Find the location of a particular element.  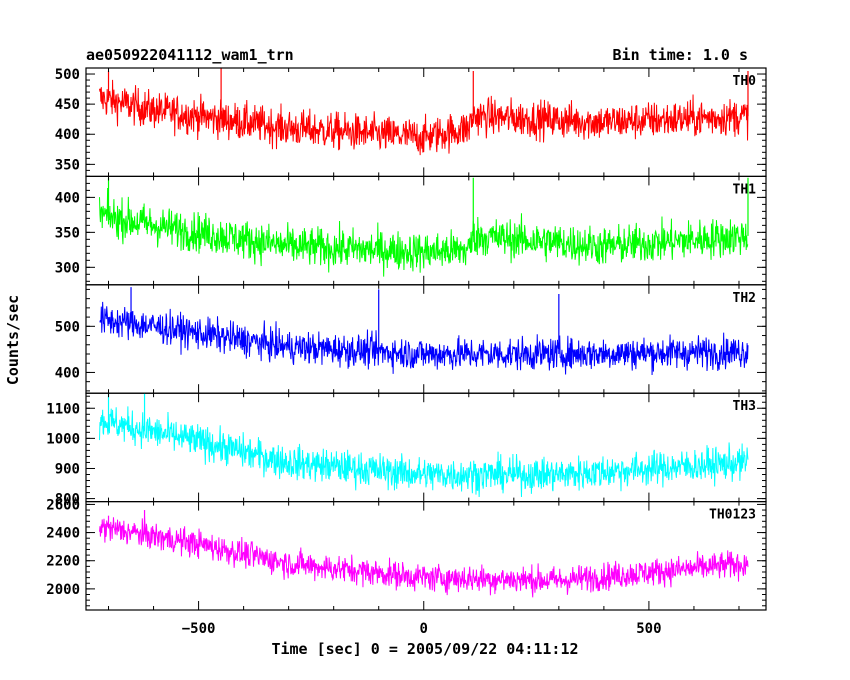

y-tick-label: 2600 is located at coordinates (63, 505).